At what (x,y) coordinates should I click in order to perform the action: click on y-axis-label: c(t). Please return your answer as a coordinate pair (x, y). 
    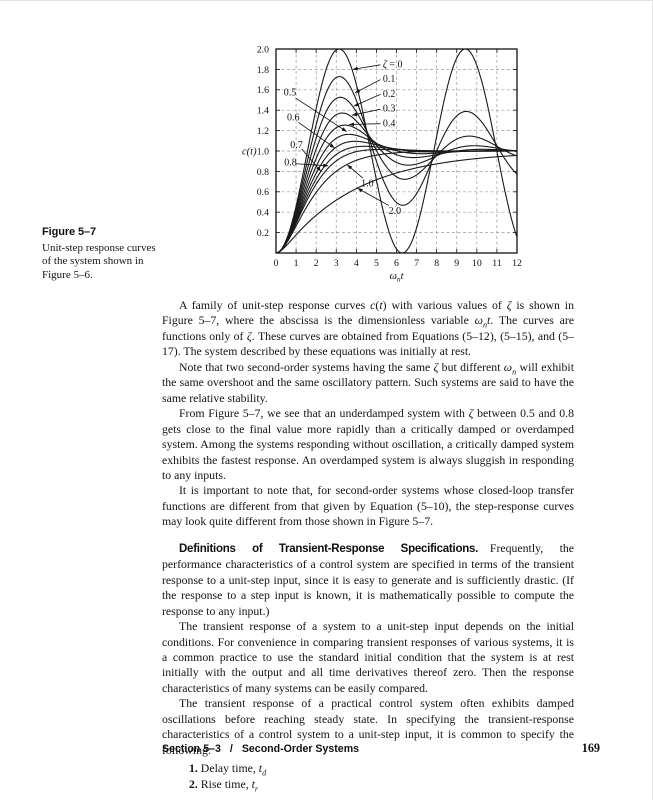
    Looking at the image, I should click on (249, 152).